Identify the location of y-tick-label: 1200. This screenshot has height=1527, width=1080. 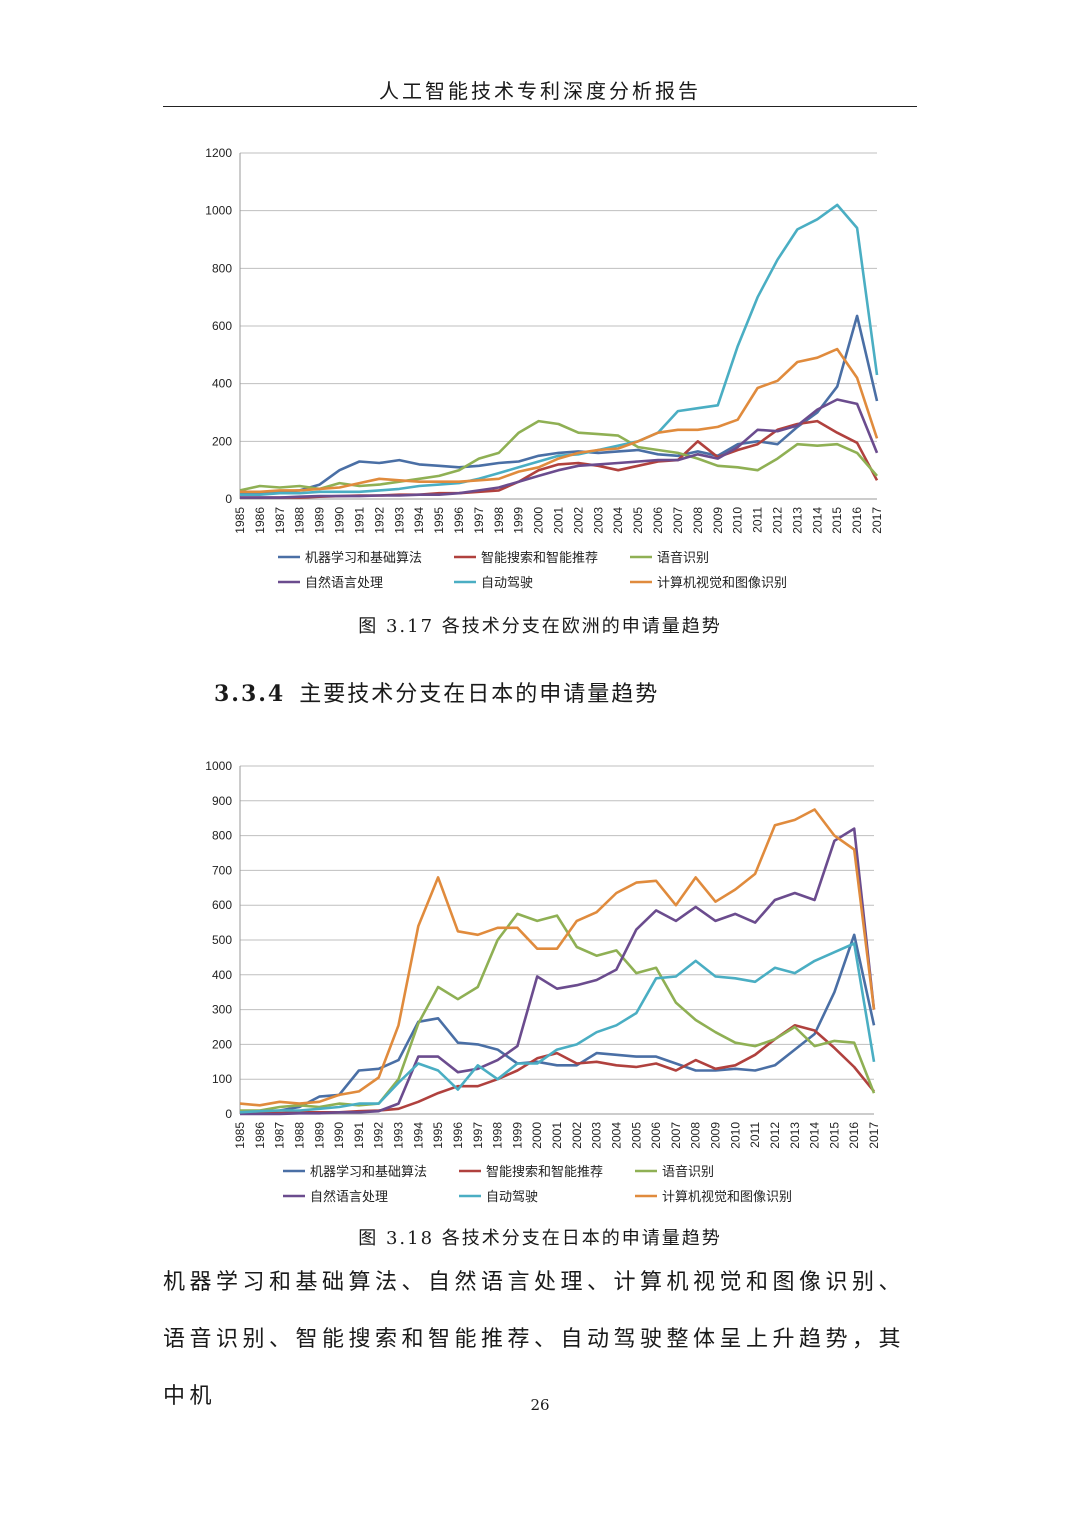
(218, 153).